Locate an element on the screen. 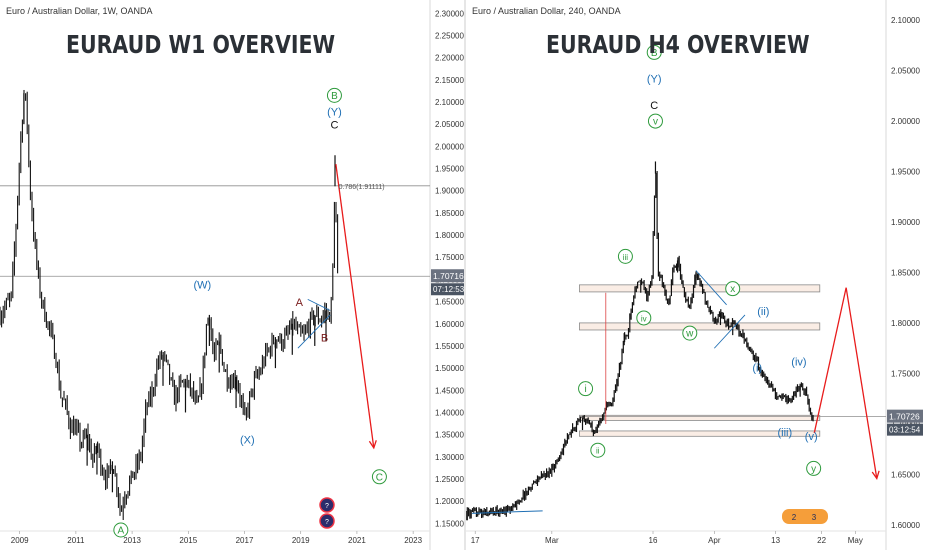  price-tag-value: 1.70726 is located at coordinates (904, 417).